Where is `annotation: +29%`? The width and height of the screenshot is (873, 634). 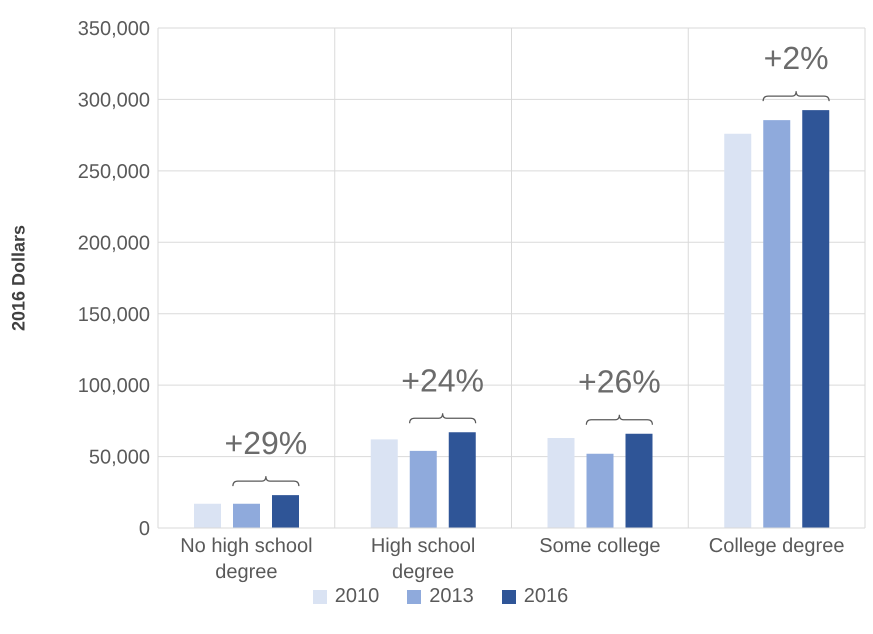
annotation: +29% is located at coordinates (266, 443).